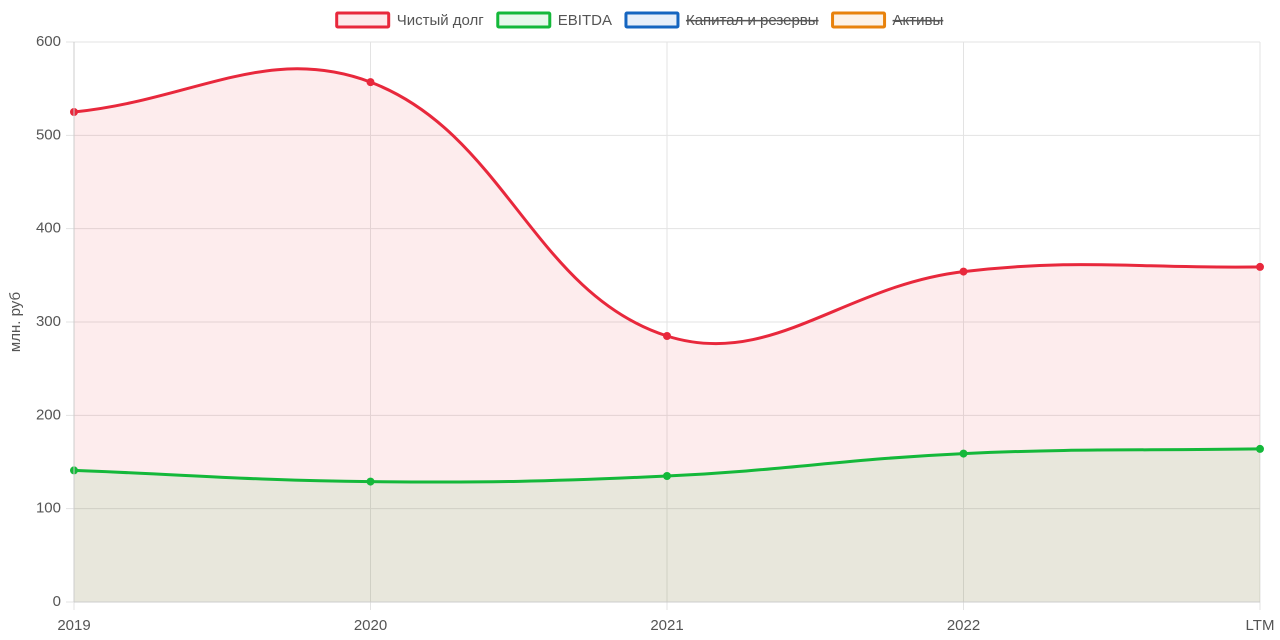 This screenshot has width=1280, height=640. I want to click on y-tick-label: 400, so click(48, 228).